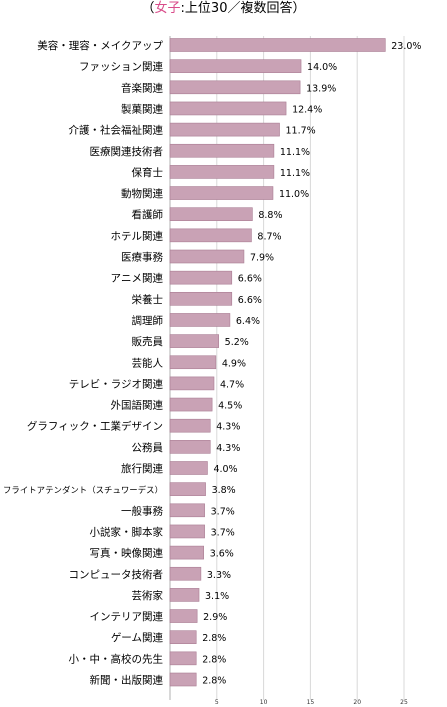 This screenshot has width=447, height=707. I want to click on category-label: 写真・映像関連, so click(127, 553).